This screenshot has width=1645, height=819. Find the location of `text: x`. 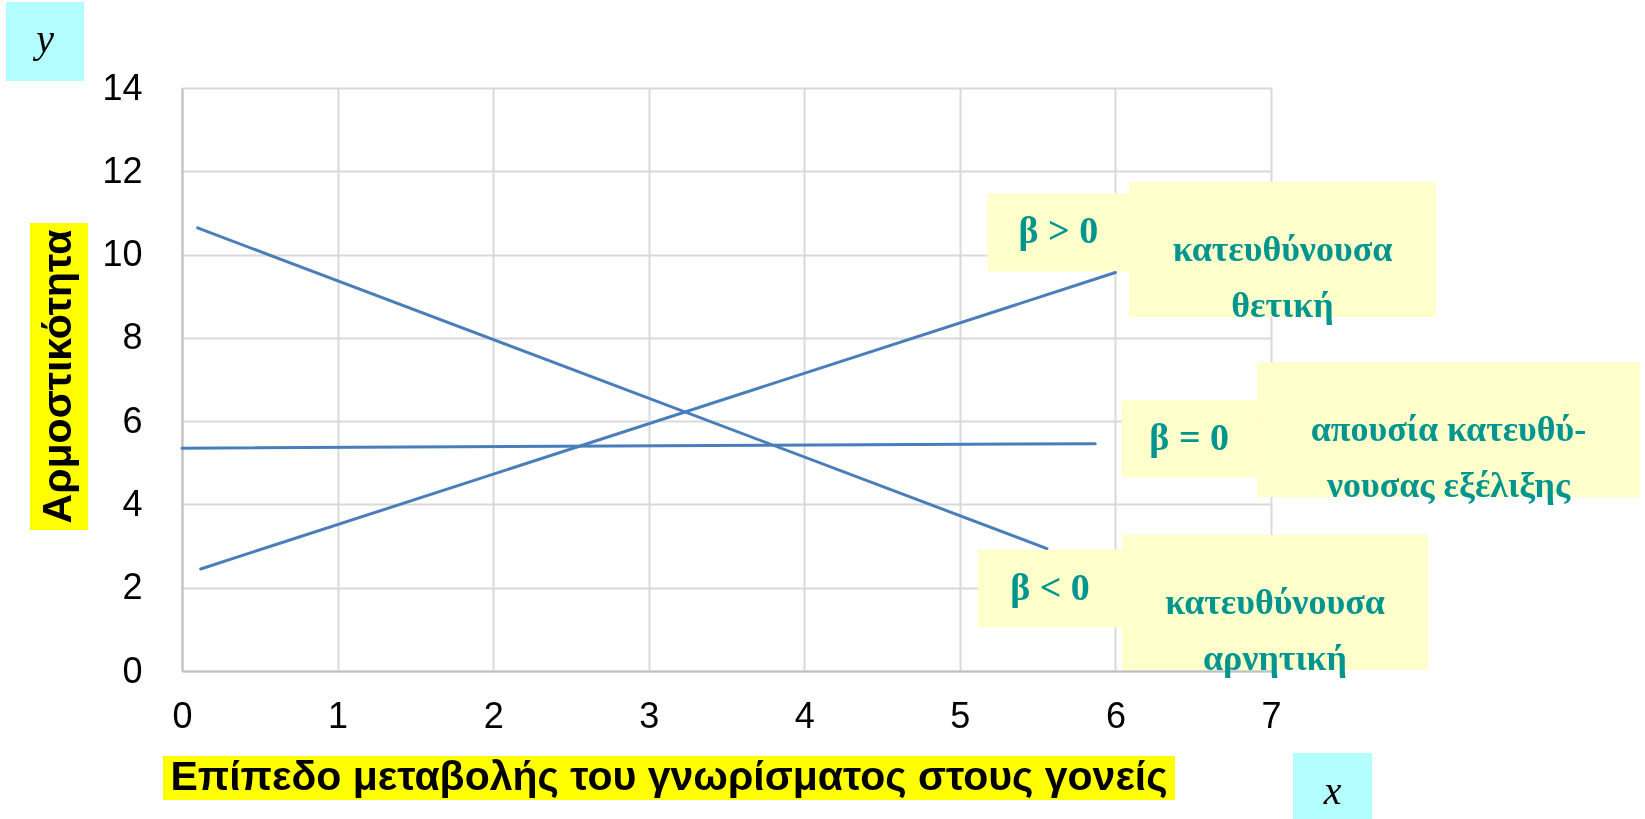

text: x is located at coordinates (1332, 790).